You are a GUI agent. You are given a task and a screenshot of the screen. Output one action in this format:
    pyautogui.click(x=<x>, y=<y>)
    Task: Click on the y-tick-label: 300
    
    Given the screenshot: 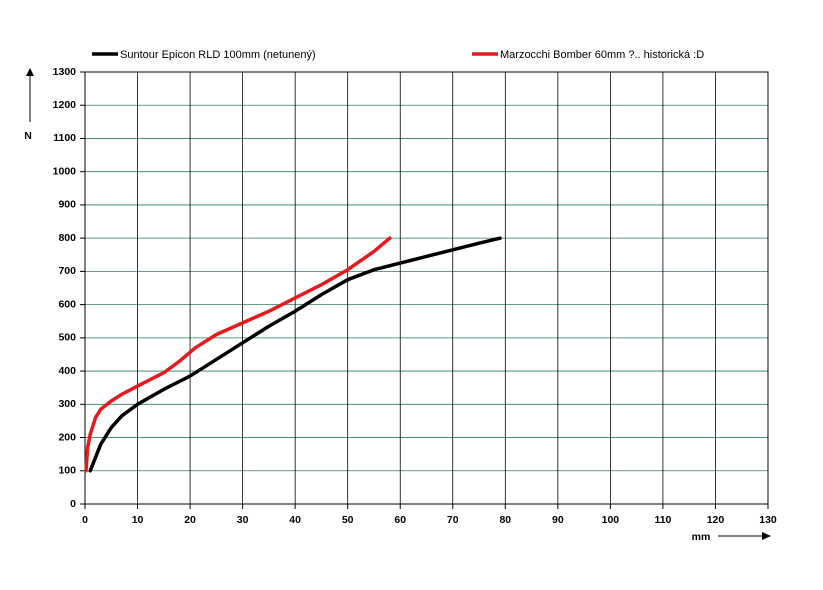 What is the action you would take?
    pyautogui.click(x=67, y=404)
    